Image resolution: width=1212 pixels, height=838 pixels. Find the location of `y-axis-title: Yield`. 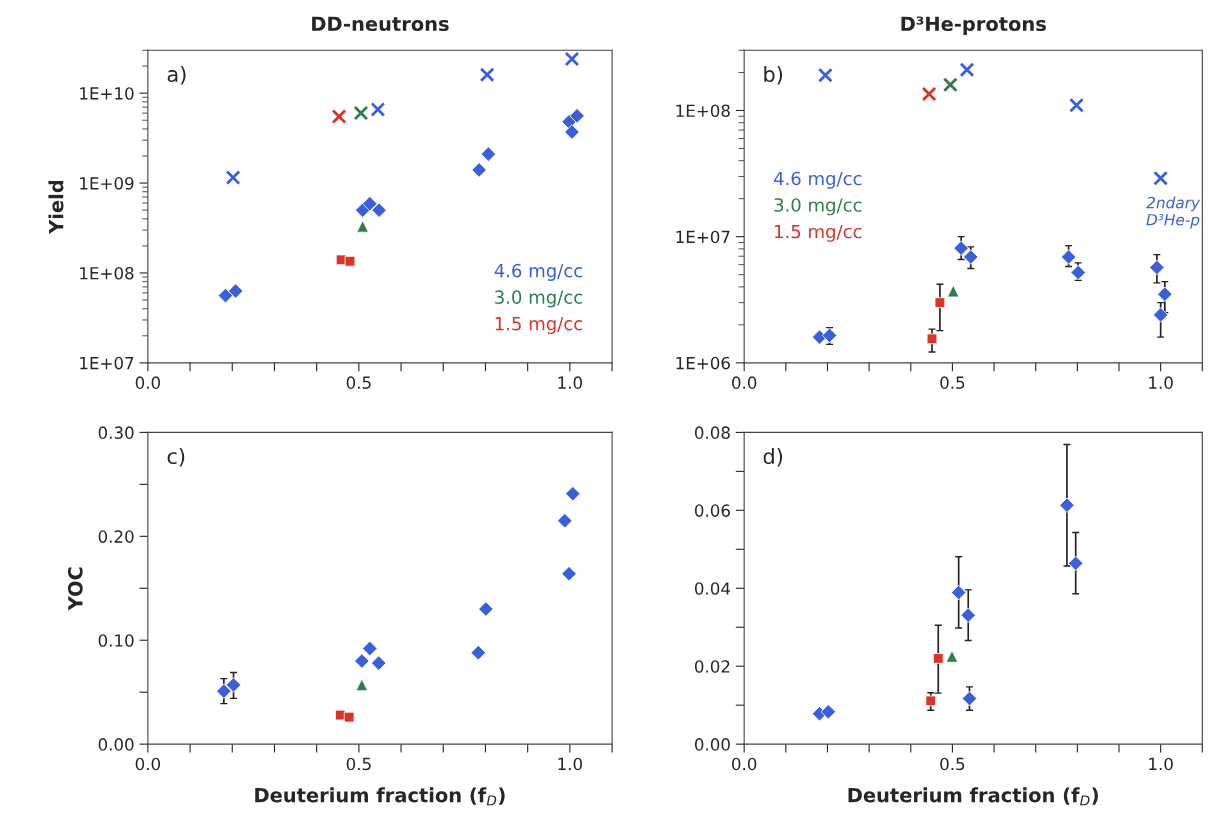

y-axis-title: Yield is located at coordinates (56, 207).